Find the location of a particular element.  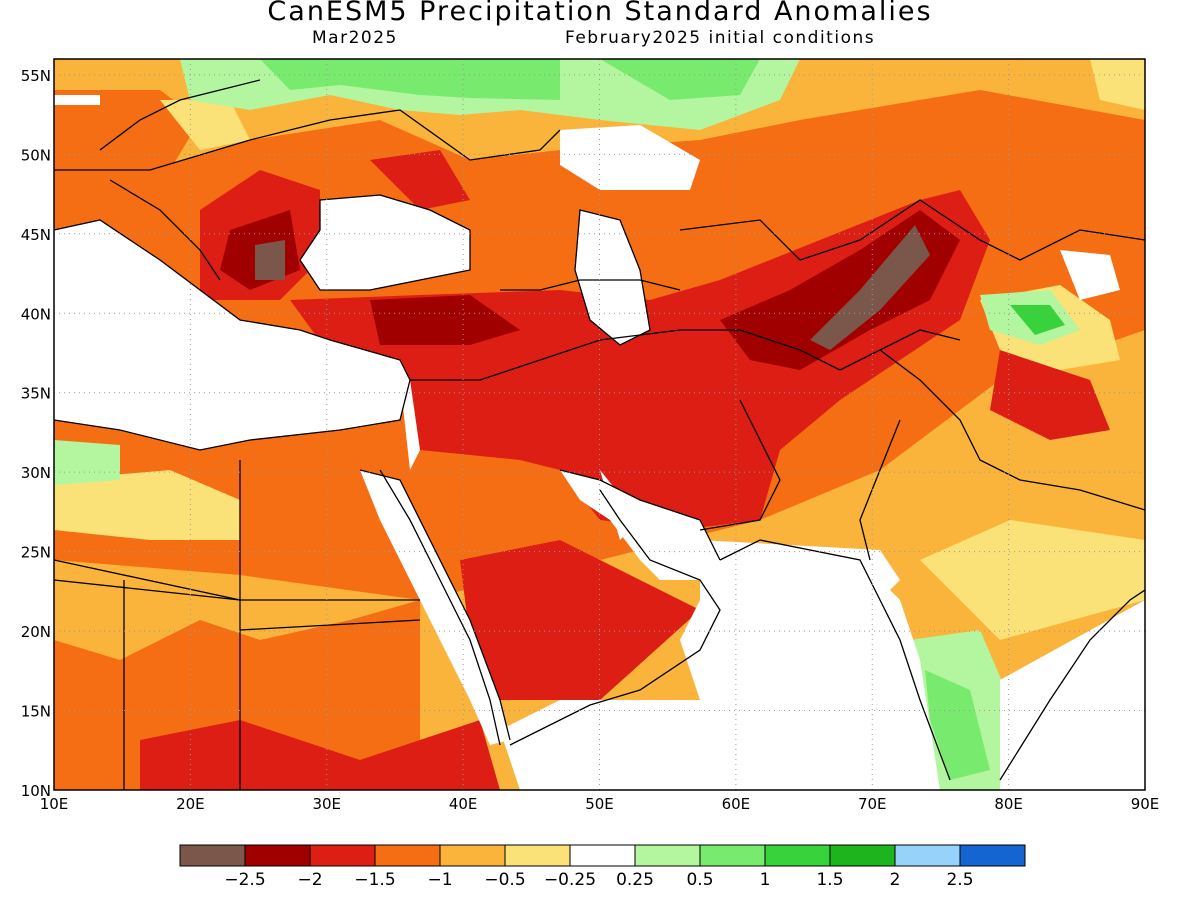

colorbar-tick-label: 0.5 is located at coordinates (699, 880).